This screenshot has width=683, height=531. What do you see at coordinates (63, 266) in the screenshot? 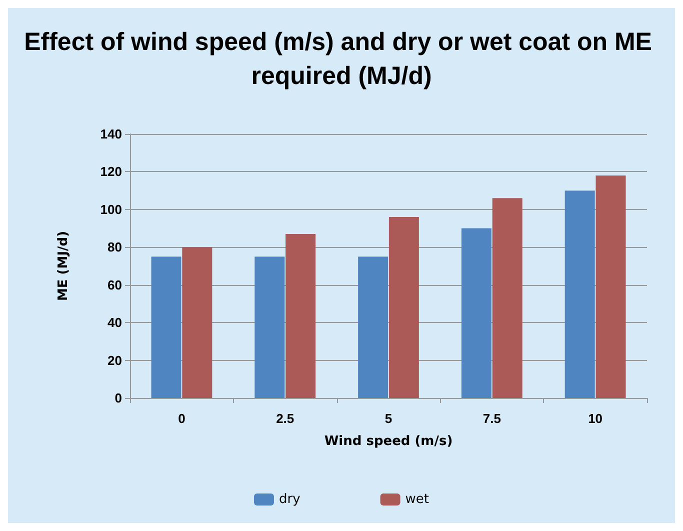
I see `y-axis-title: ME (MJ/d)` at bounding box center [63, 266].